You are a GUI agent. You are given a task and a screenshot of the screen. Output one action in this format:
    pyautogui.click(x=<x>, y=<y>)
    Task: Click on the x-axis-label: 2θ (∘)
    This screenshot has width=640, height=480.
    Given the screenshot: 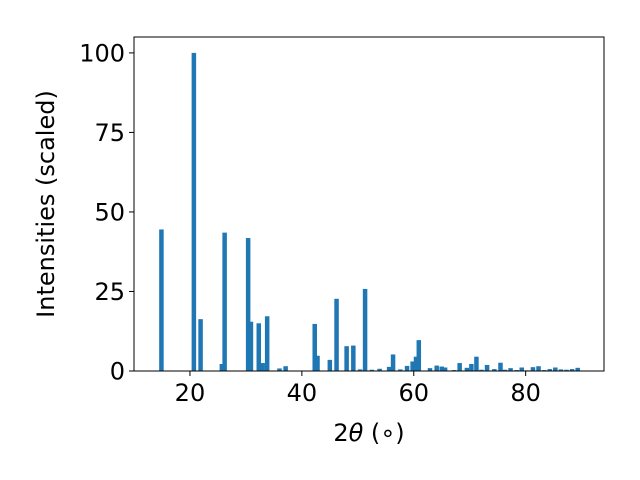 What is the action you would take?
    pyautogui.click(x=368, y=433)
    